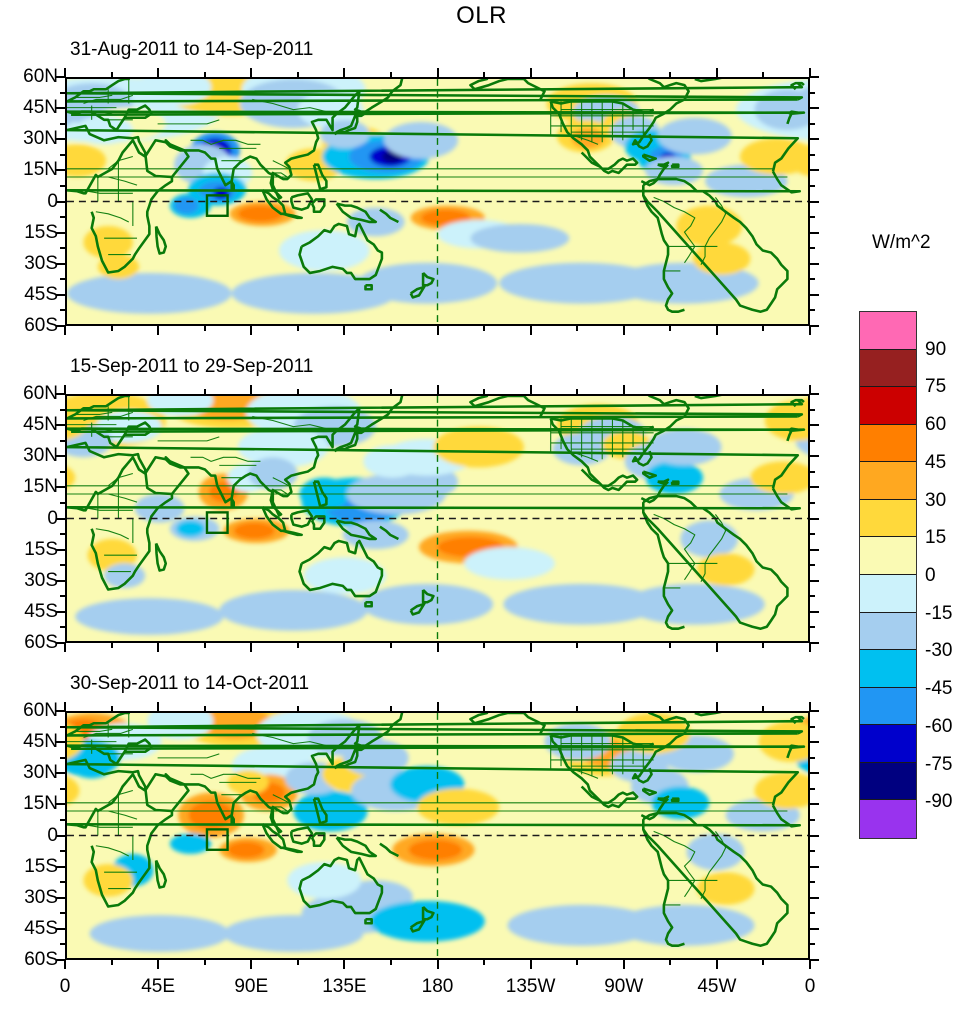  What do you see at coordinates (192, 49) in the screenshot?
I see `panel-1-title: 31-Aug-2011 to 14-Sep-2011` at bounding box center [192, 49].